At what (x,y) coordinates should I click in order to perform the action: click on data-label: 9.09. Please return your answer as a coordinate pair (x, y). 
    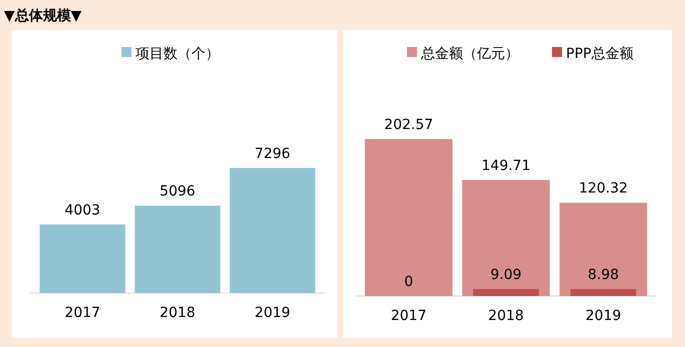
    Looking at the image, I should click on (506, 274).